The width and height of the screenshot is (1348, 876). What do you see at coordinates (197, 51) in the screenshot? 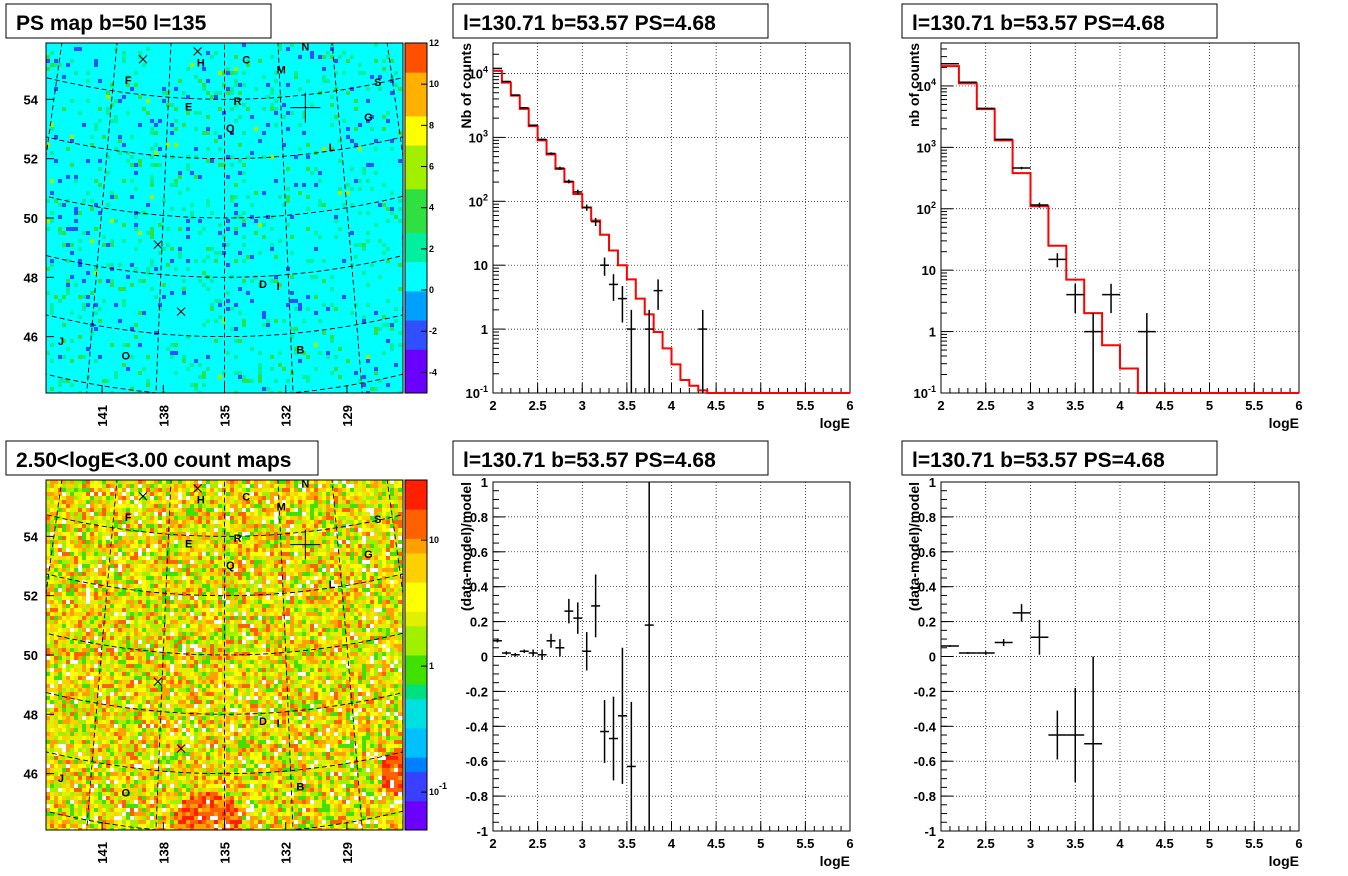
I see `cross-marker` at bounding box center [197, 51].